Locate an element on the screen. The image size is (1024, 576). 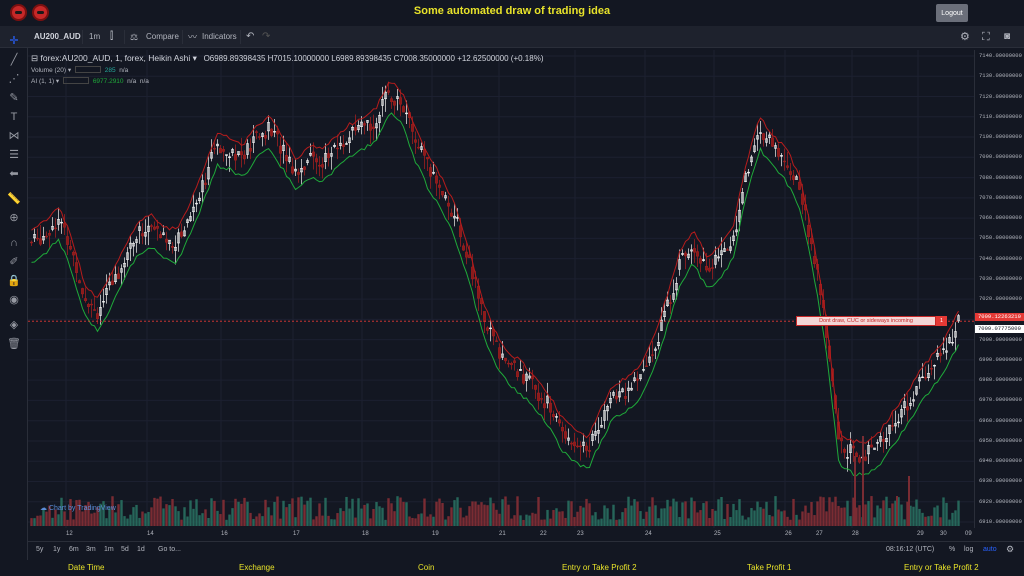
price-tick-label: 7110.00000000 is located at coordinates (1000, 116).